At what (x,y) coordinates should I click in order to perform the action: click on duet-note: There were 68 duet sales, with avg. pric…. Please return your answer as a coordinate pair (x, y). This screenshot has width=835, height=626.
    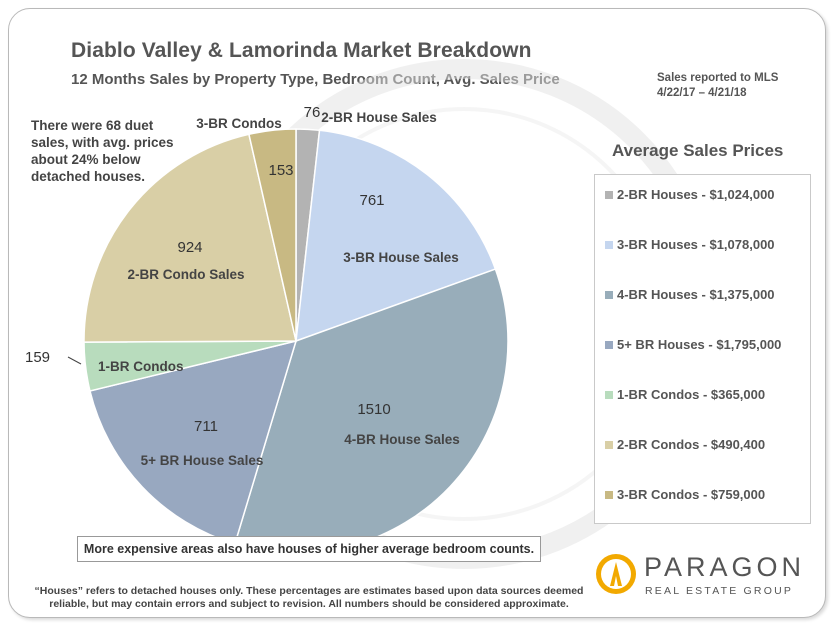
    Looking at the image, I should click on (102, 151).